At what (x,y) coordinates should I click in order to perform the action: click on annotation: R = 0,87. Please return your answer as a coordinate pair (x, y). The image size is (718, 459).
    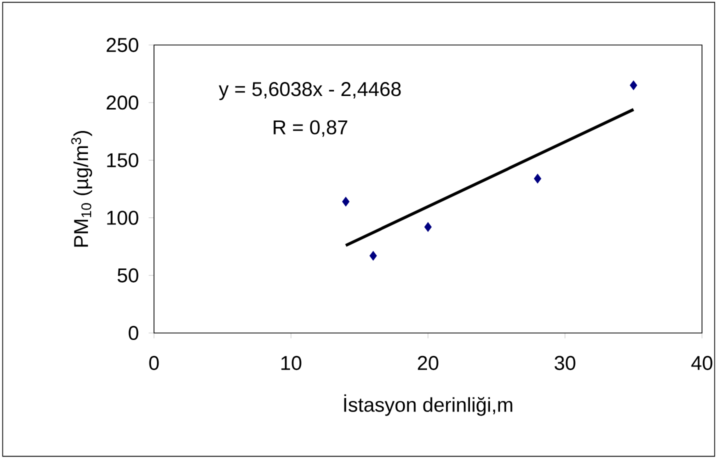
    Looking at the image, I should click on (311, 128).